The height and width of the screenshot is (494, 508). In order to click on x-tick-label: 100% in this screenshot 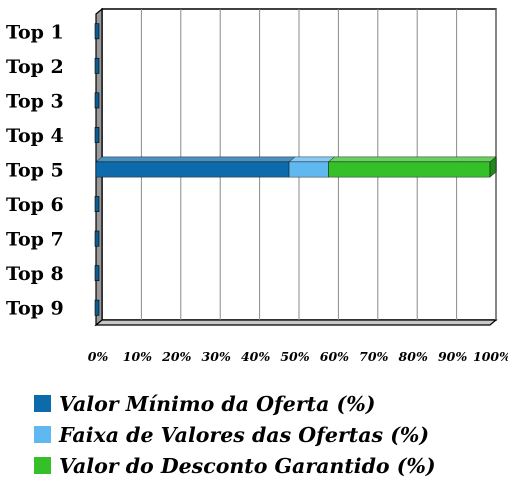, I will do `click(490, 356)`.